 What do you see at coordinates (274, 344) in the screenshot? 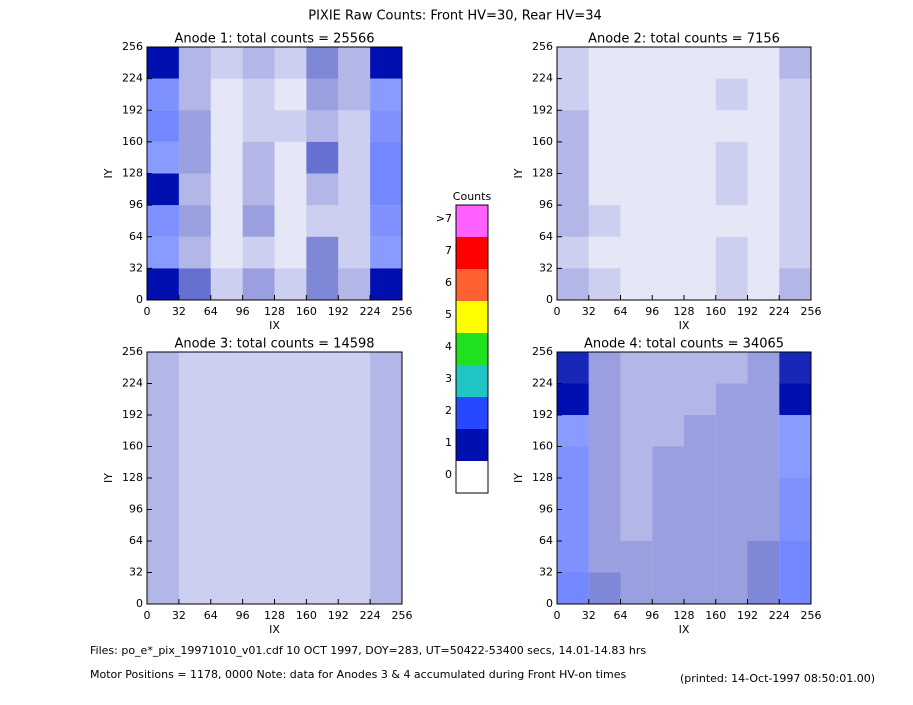
I see `panel-title: Anode 3: total counts = 14598` at bounding box center [274, 344].